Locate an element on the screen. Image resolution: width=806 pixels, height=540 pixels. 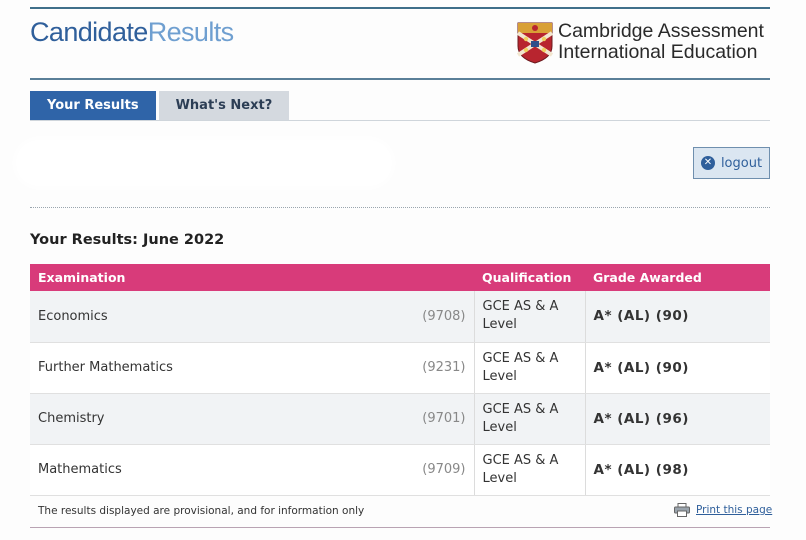
table-header-row: Examination Qualification Grade Awarded is located at coordinates (400, 277).